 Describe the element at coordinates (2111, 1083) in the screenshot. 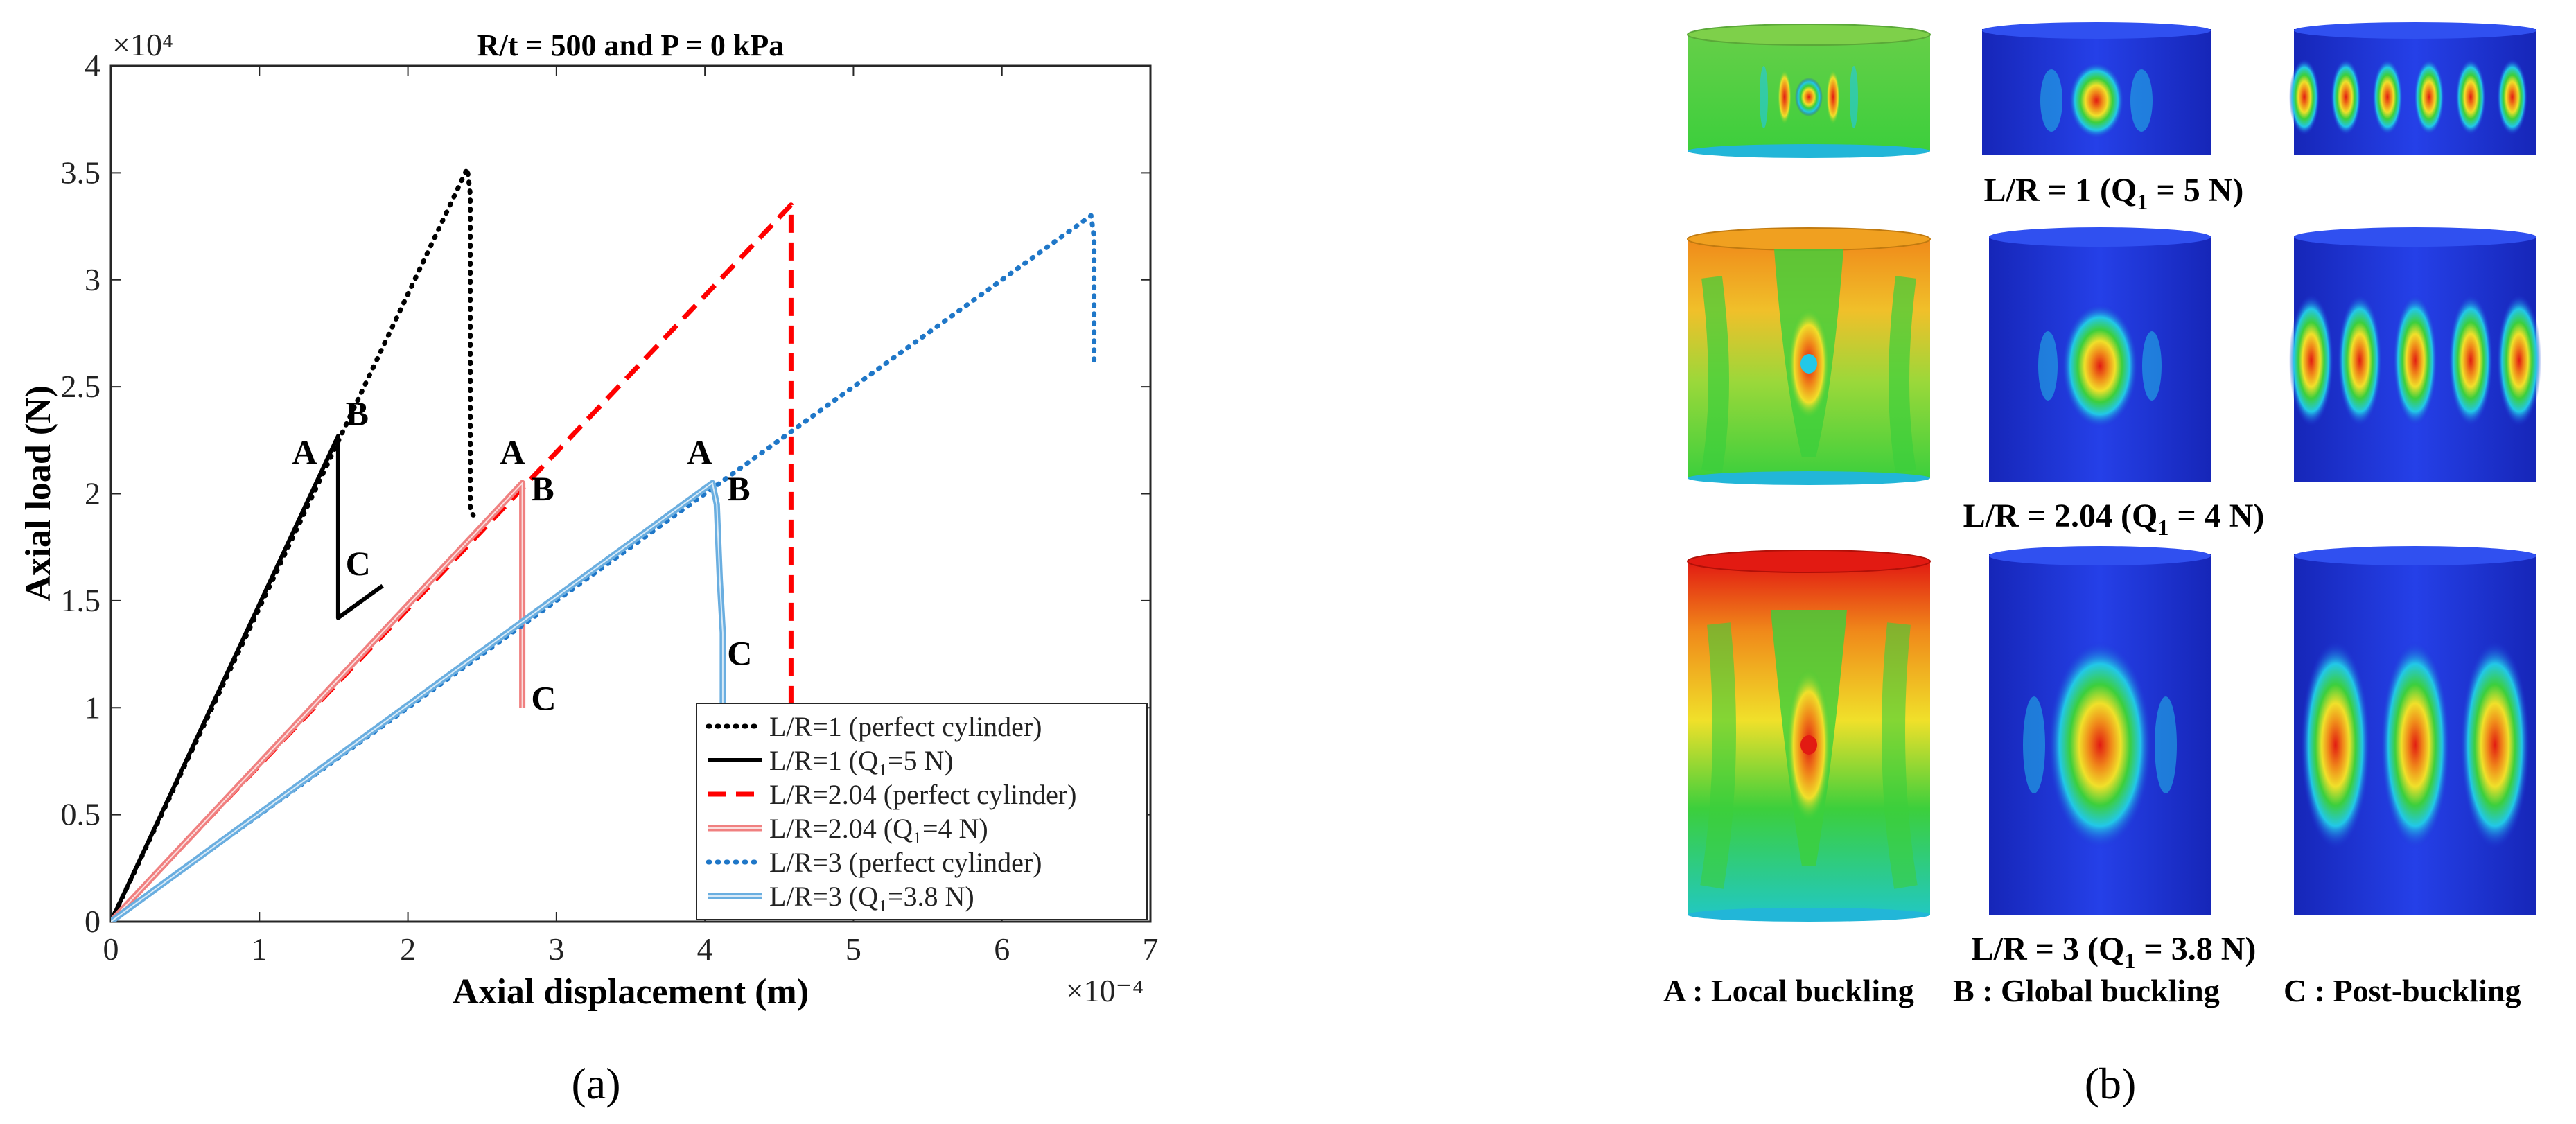

I see `panel-b-label: (b)` at that location.